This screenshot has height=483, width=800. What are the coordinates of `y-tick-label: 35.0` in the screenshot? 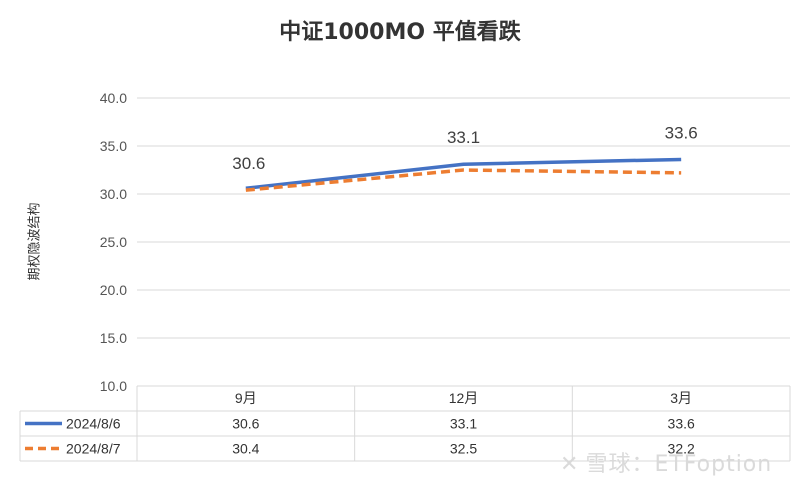 It's located at (113, 146).